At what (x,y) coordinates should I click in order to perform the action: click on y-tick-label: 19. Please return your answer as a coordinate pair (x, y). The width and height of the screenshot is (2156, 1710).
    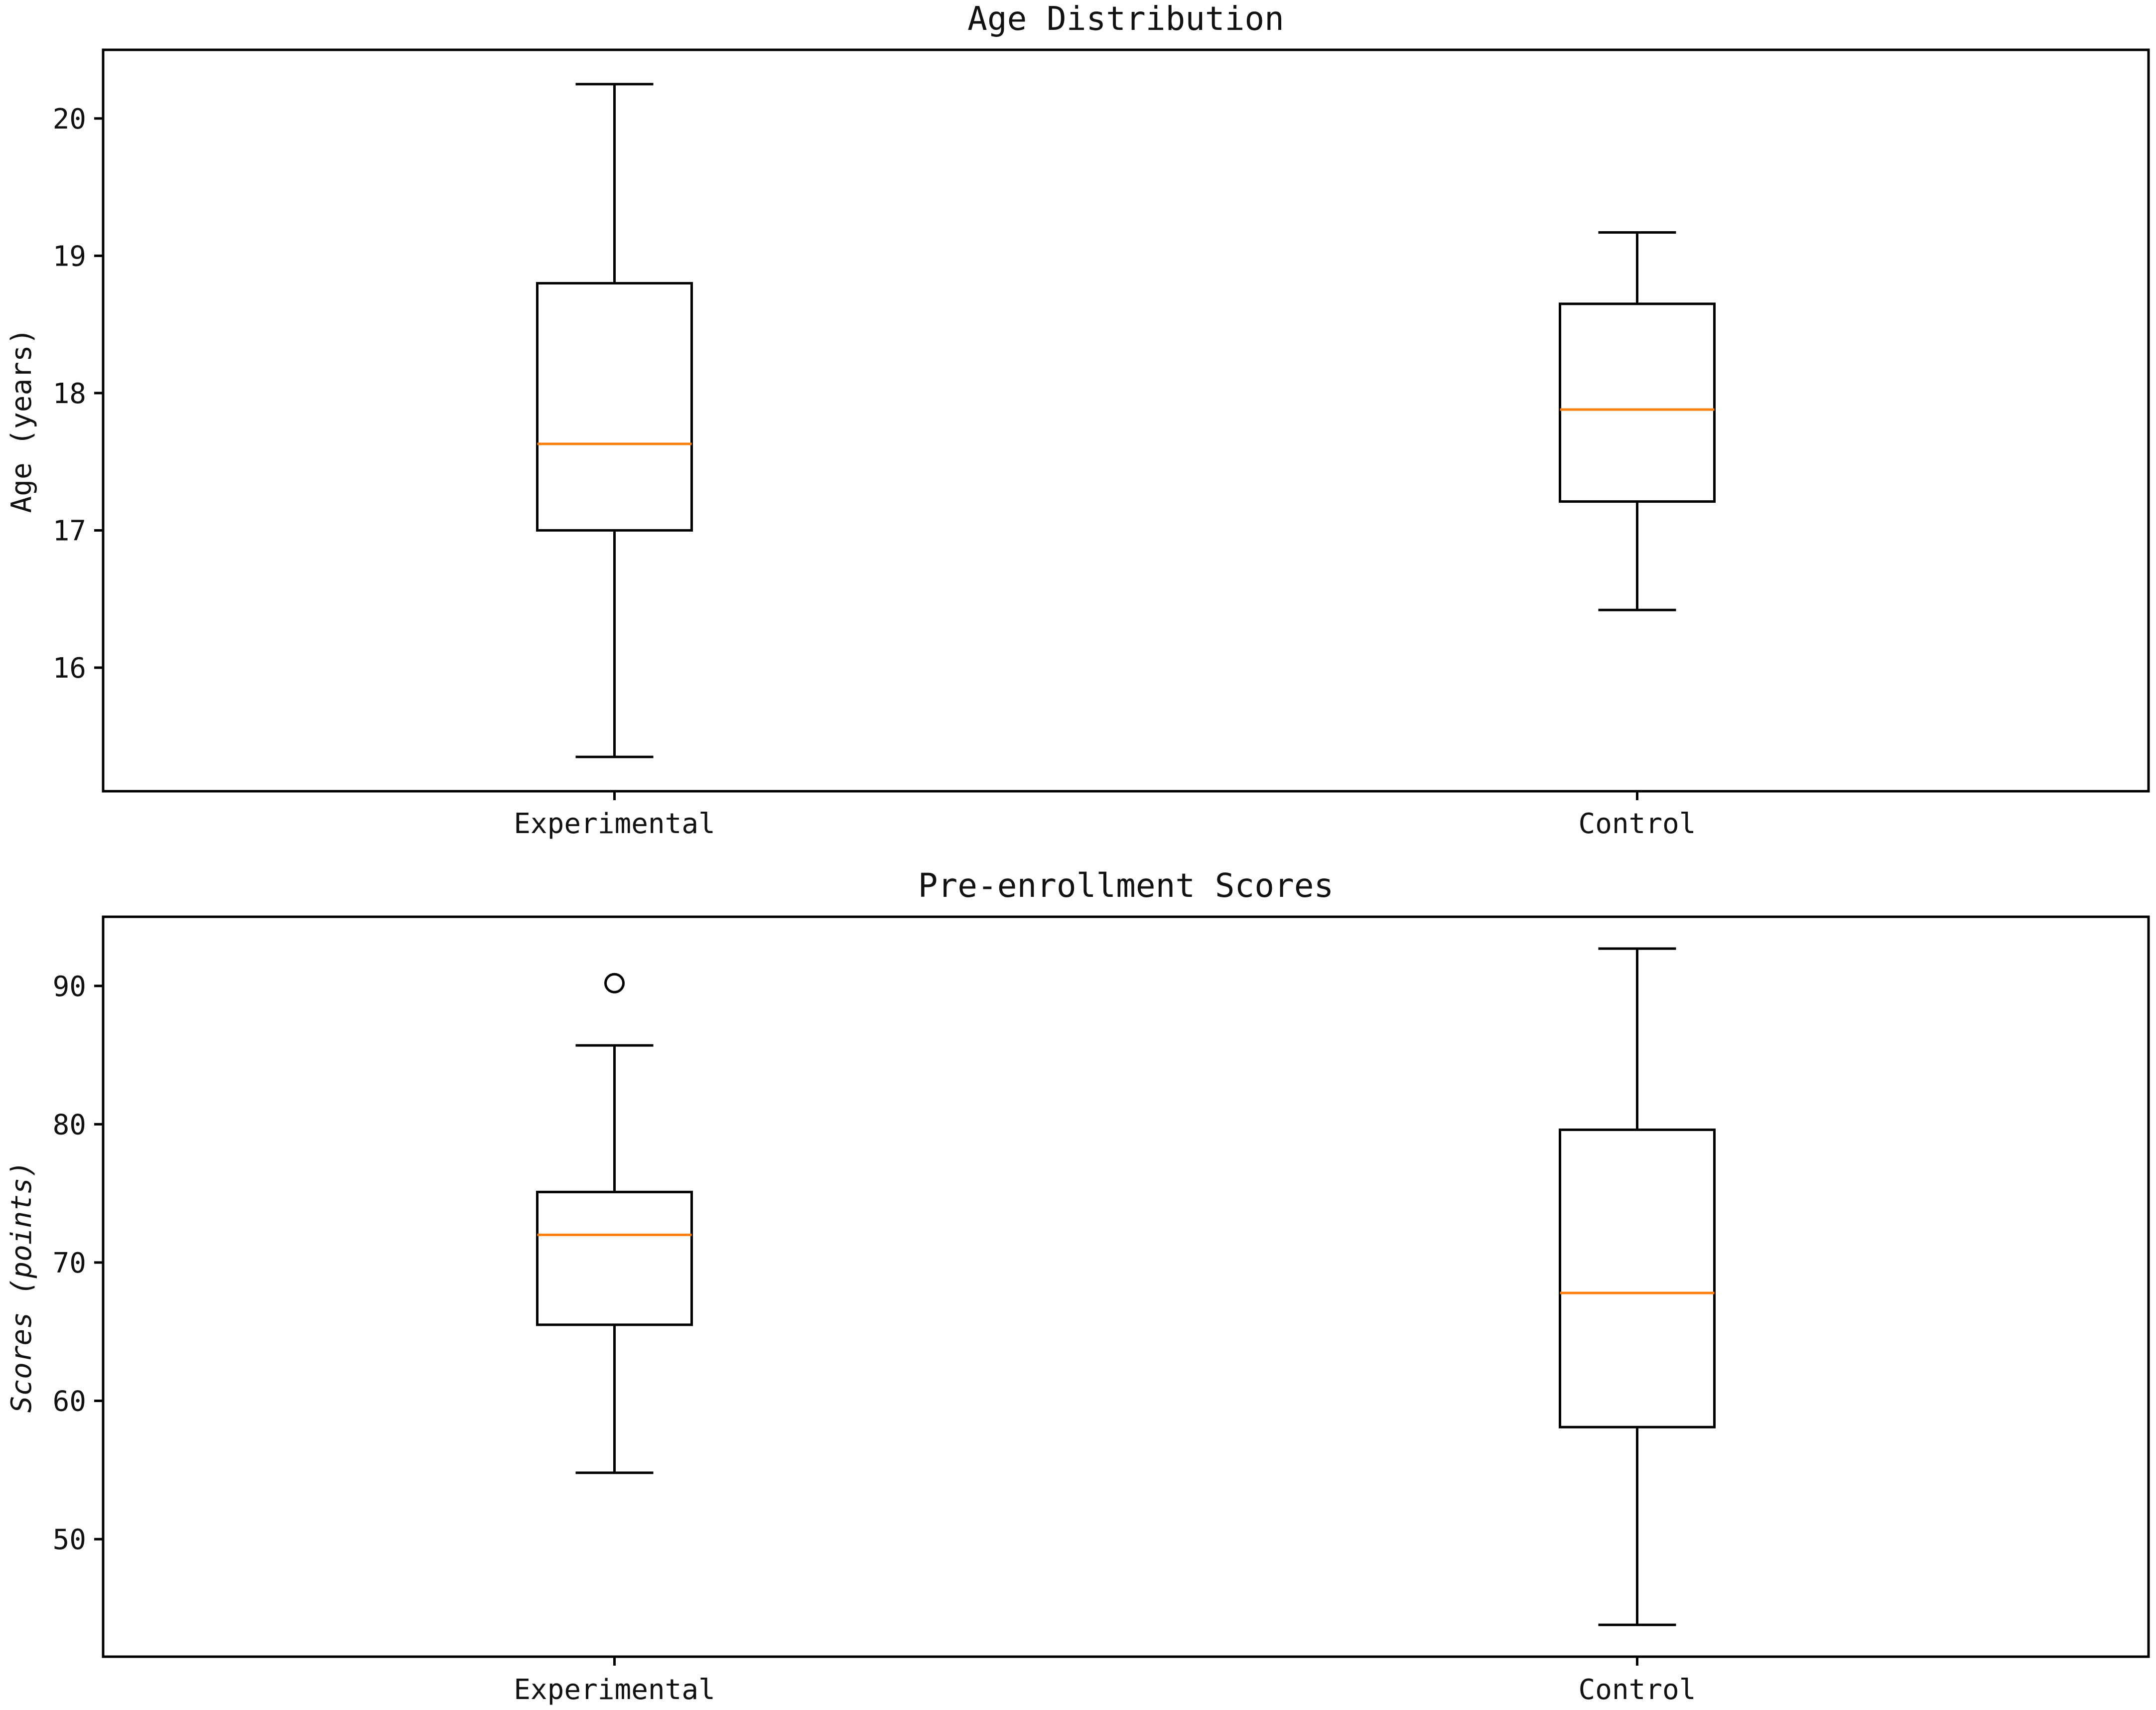
    Looking at the image, I should click on (69, 256).